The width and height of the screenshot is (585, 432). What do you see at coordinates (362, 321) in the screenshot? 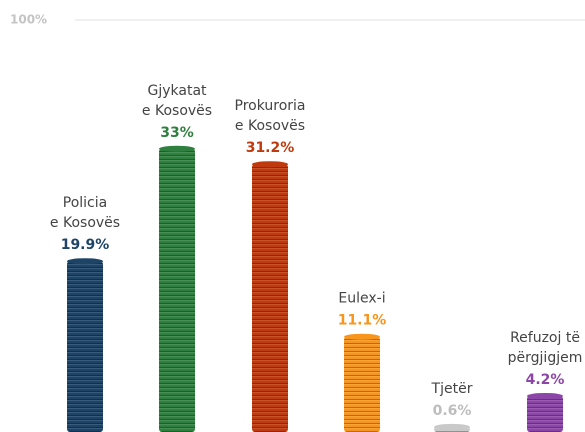
I see `value-label: 11.1%` at bounding box center [362, 321].